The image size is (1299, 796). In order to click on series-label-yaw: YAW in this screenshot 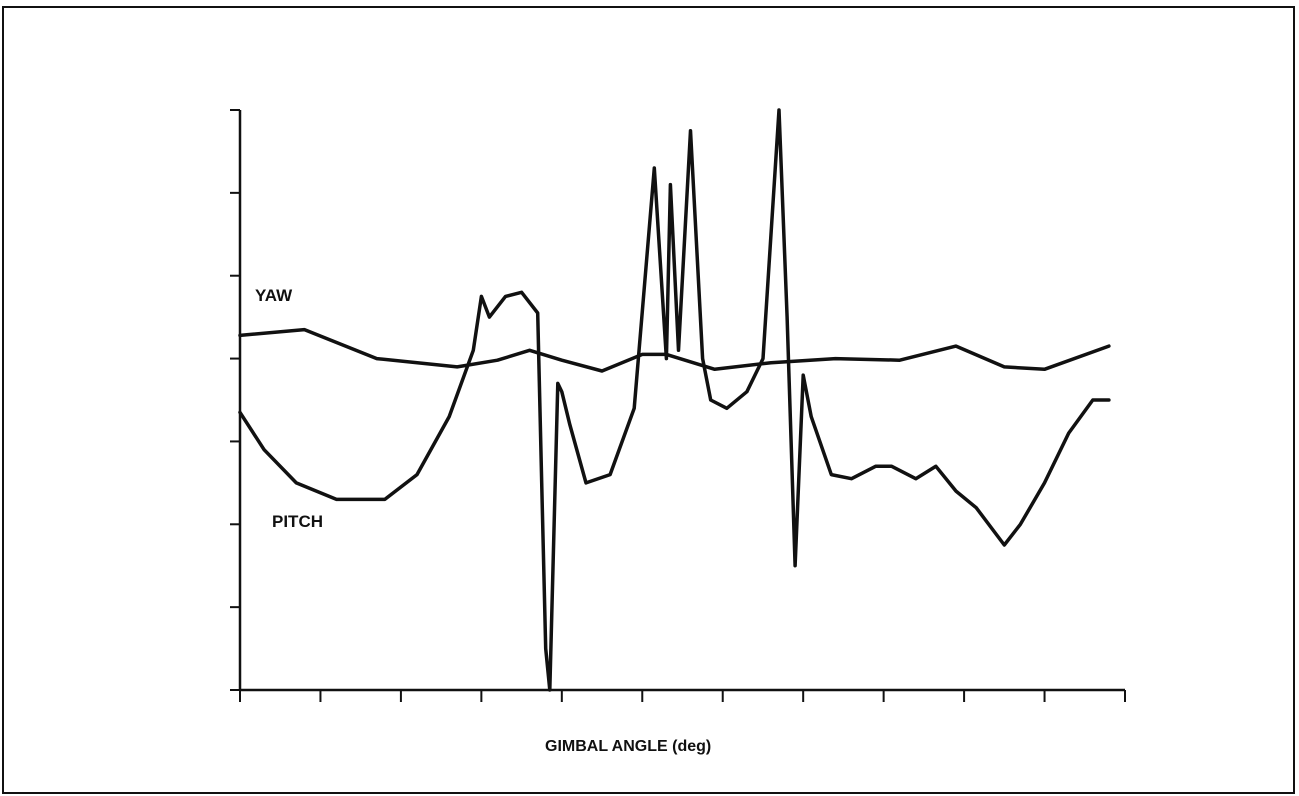, I will do `click(274, 295)`.